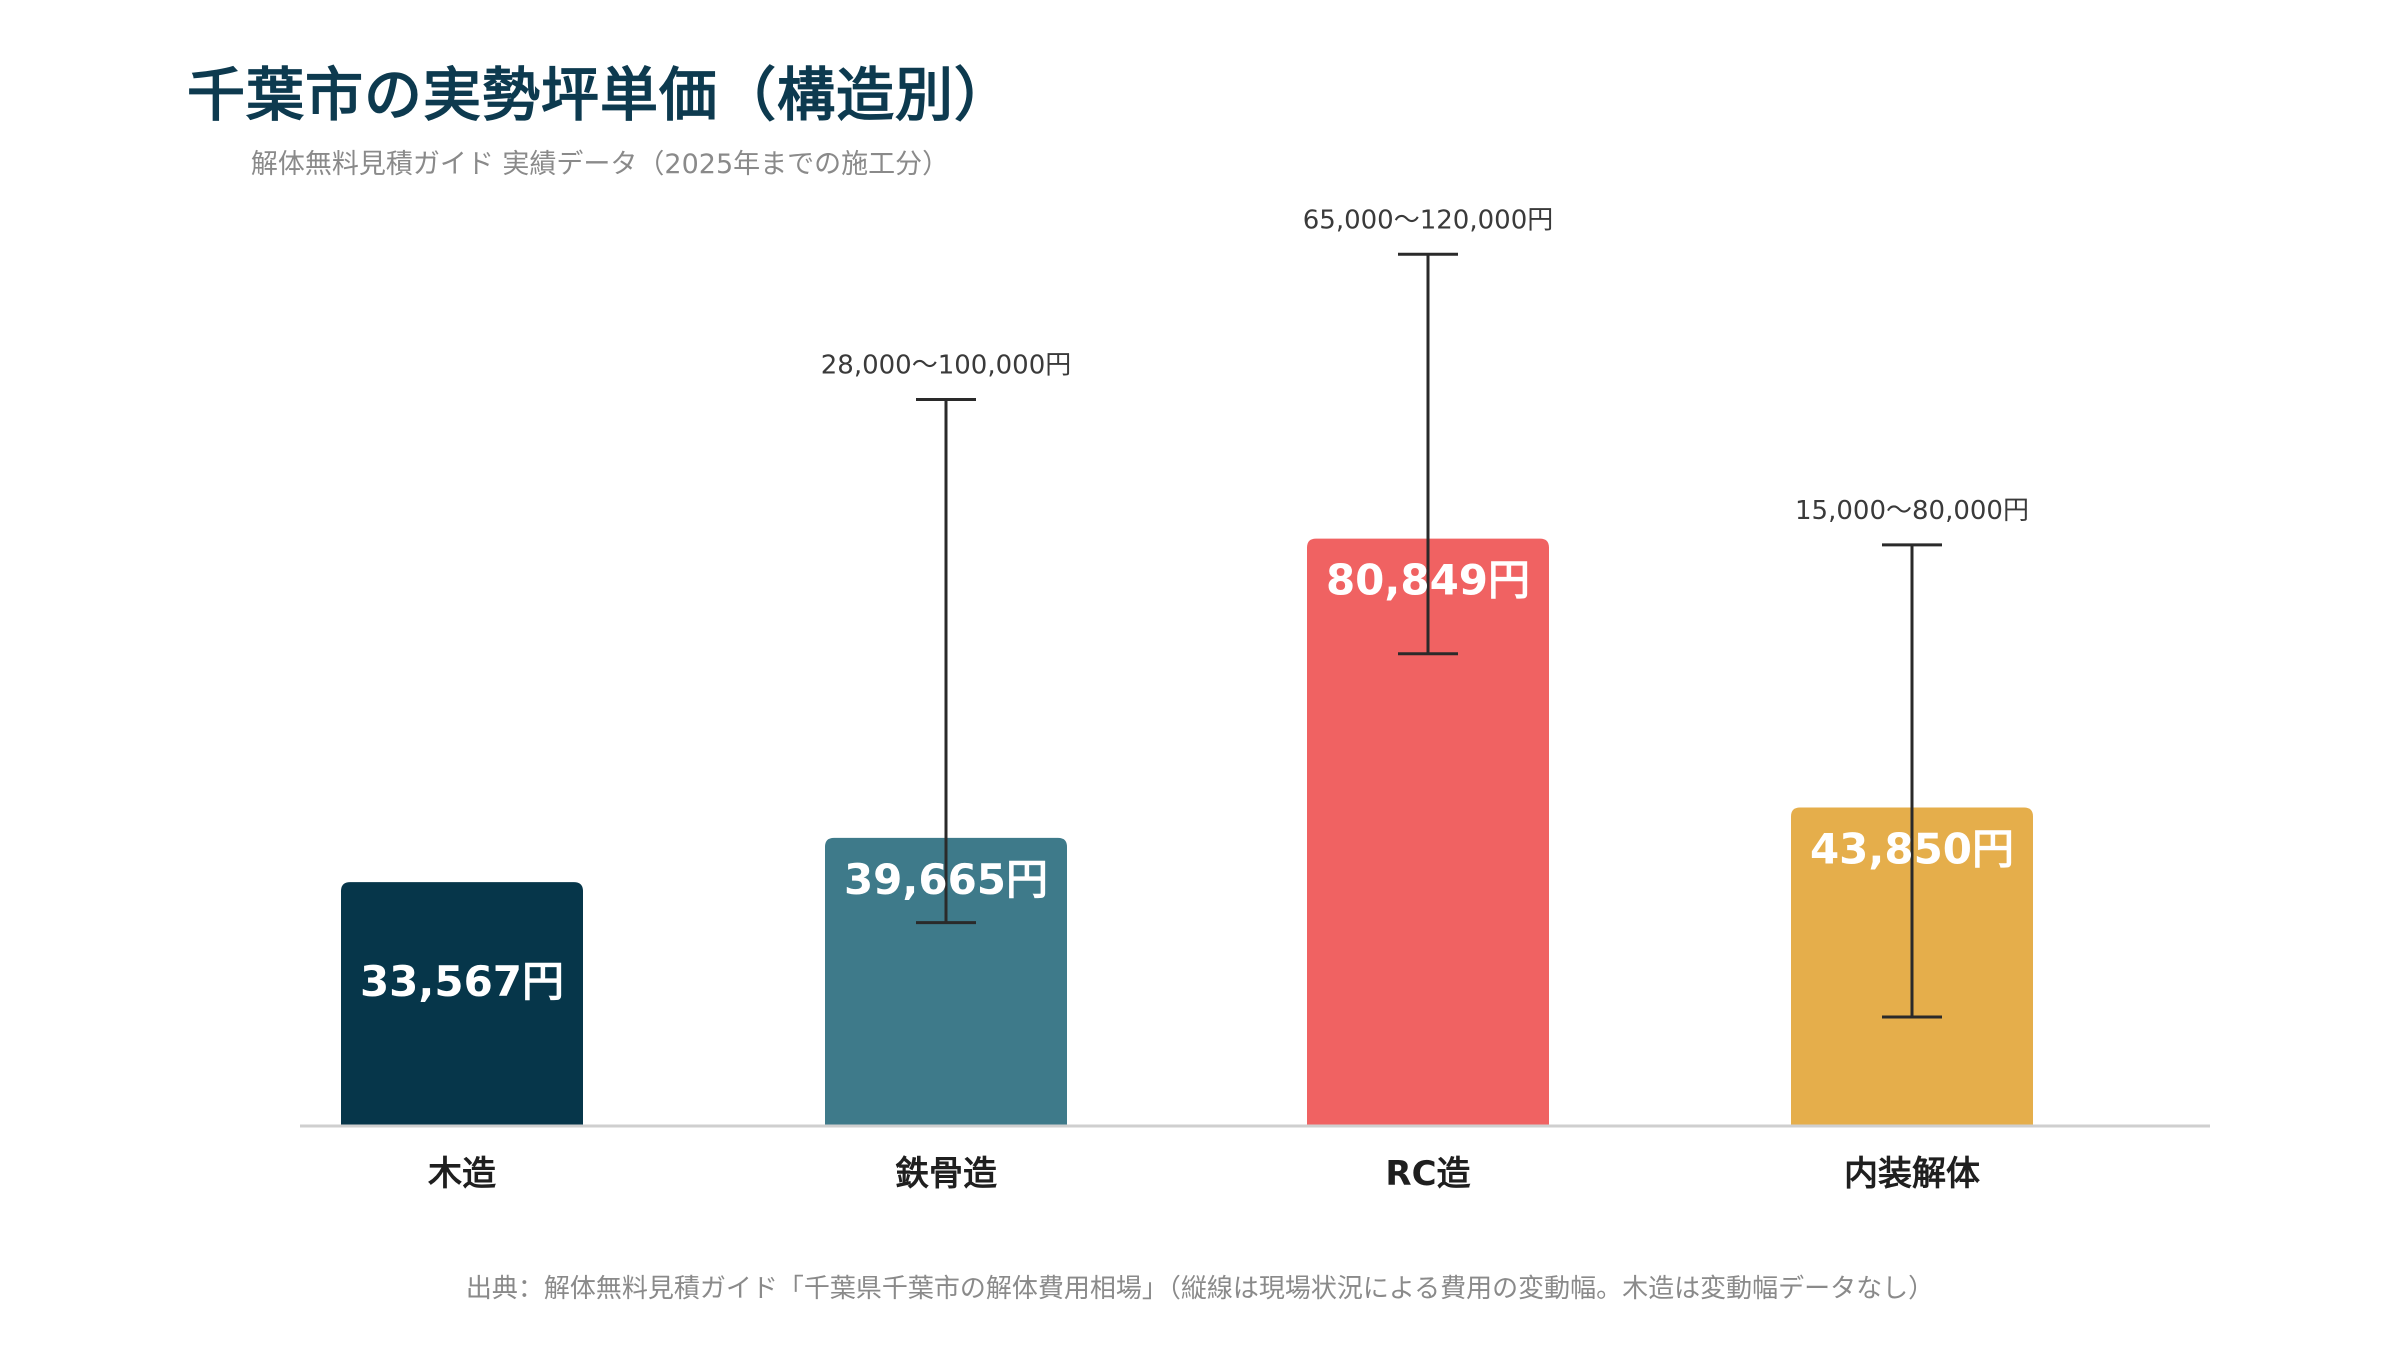 The height and width of the screenshot is (1350, 2400). I want to click on range-label: 65,000〜120,000円, so click(1428, 220).